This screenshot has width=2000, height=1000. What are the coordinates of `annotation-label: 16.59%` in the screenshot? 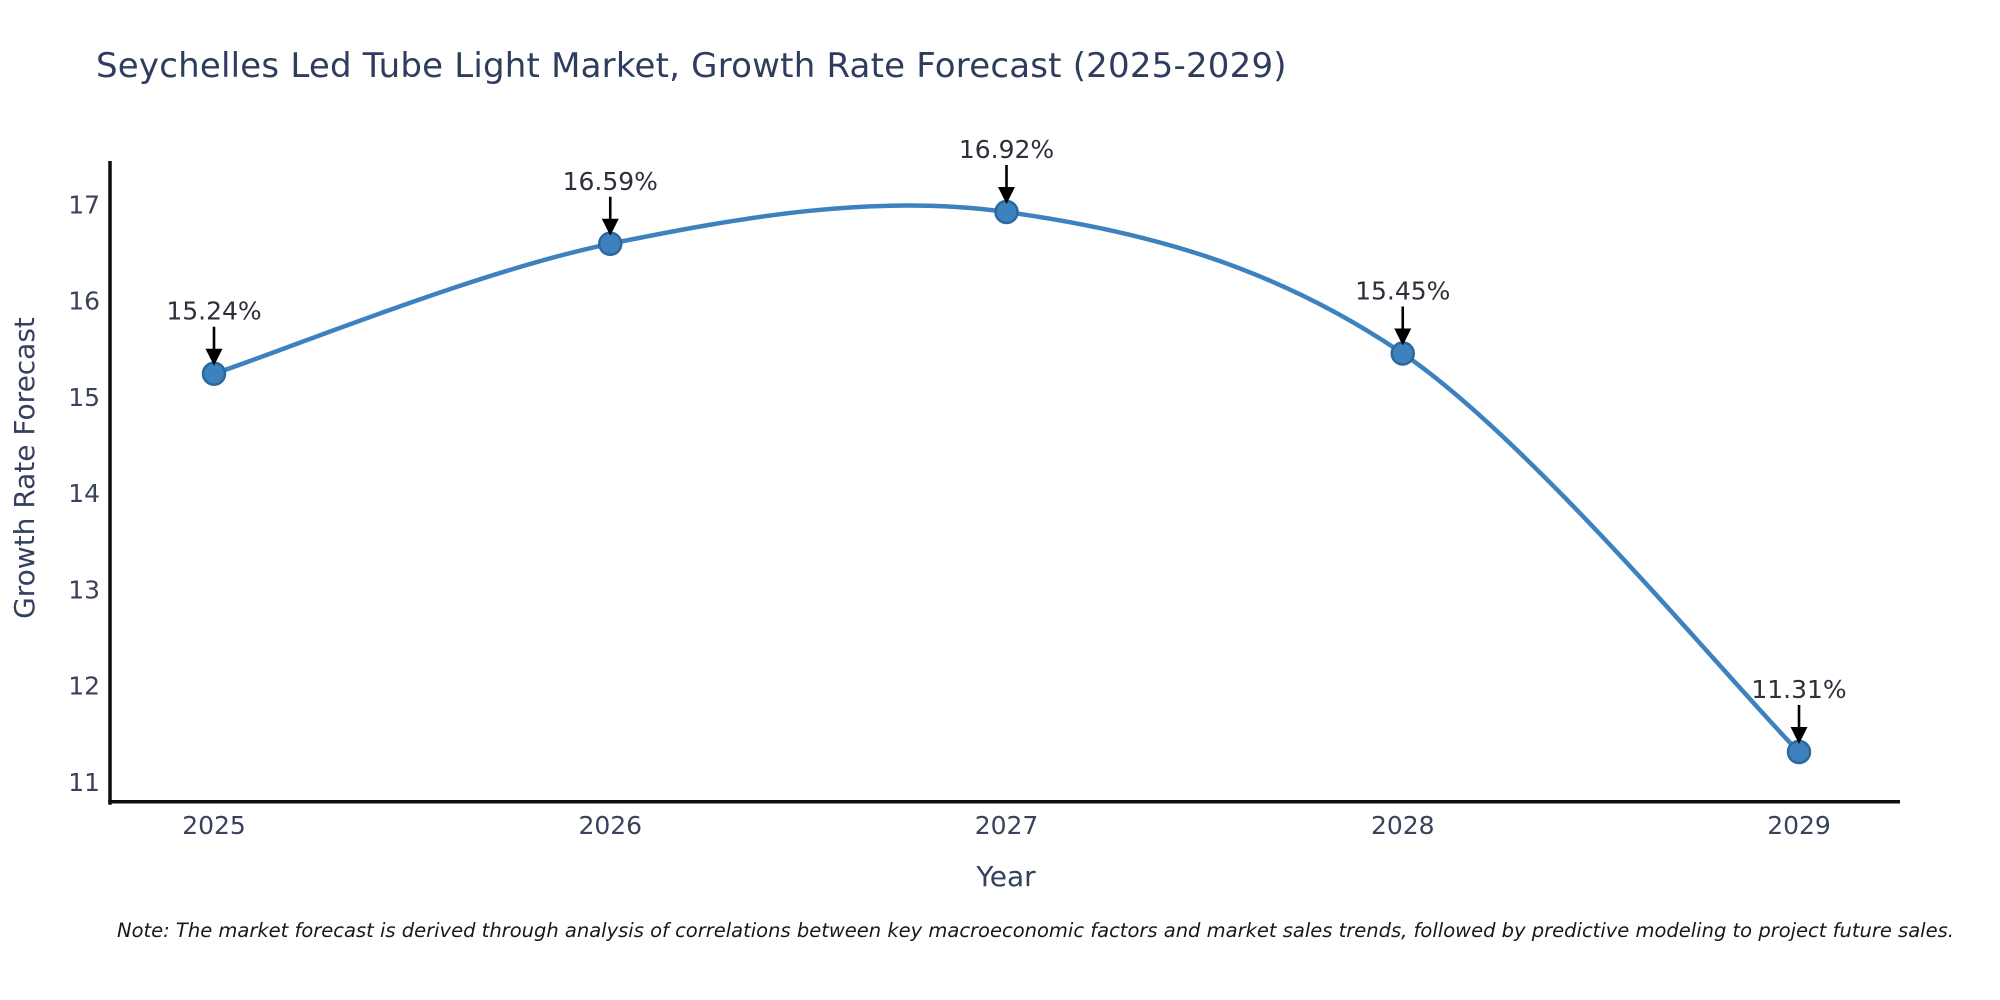 It's located at (610, 181).